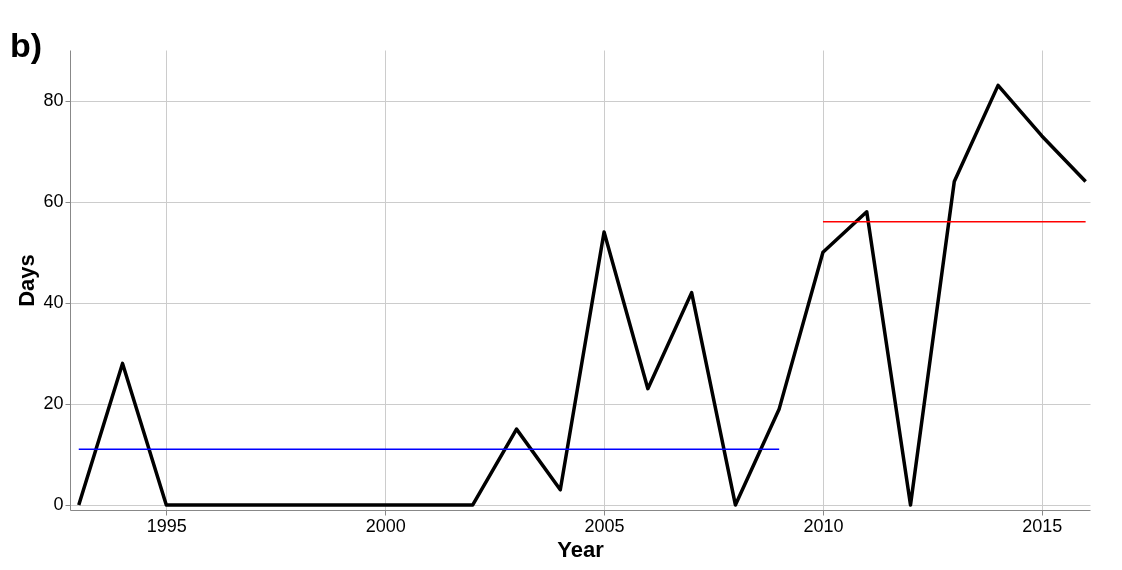 This screenshot has width=1122, height=570. Describe the element at coordinates (53, 201) in the screenshot. I see `y-tick-label: 60` at that location.